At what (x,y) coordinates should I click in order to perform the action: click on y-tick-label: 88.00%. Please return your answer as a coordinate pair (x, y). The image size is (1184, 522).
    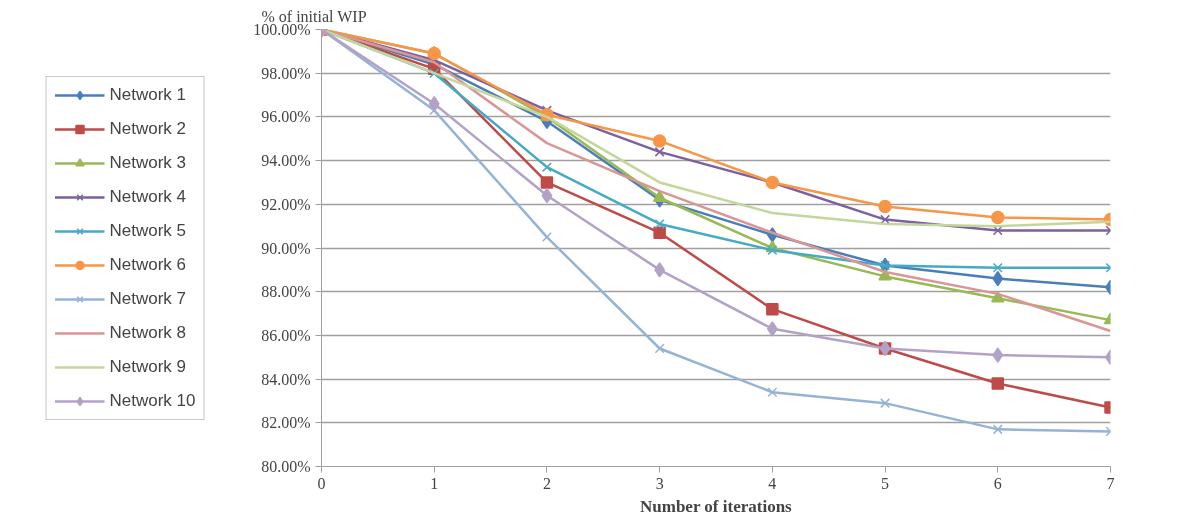
    Looking at the image, I should click on (286, 292).